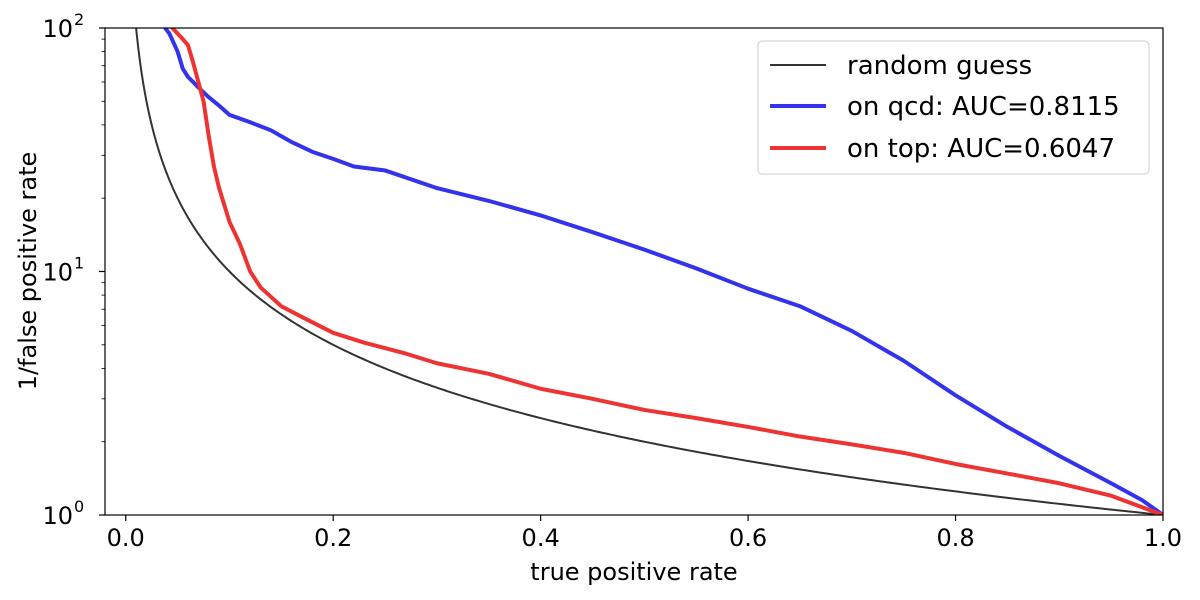 The image size is (1200, 600). Describe the element at coordinates (79, 19) in the screenshot. I see `y-tick-exponent: 2` at that location.